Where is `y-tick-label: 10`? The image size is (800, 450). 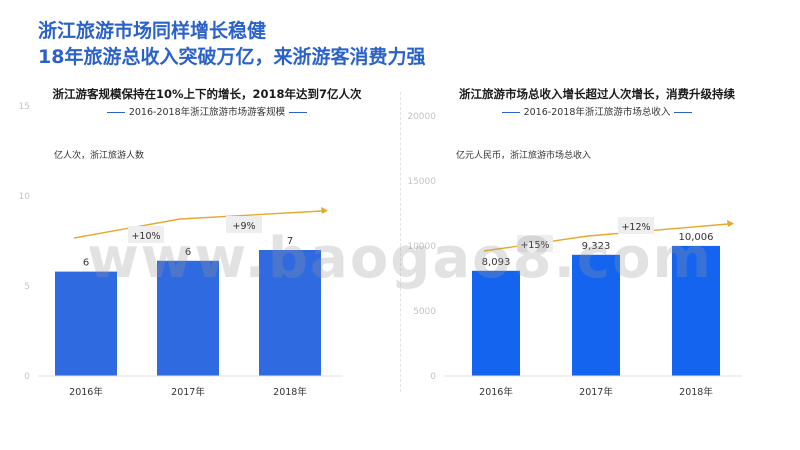
y-tick-label: 10 is located at coordinates (25, 197).